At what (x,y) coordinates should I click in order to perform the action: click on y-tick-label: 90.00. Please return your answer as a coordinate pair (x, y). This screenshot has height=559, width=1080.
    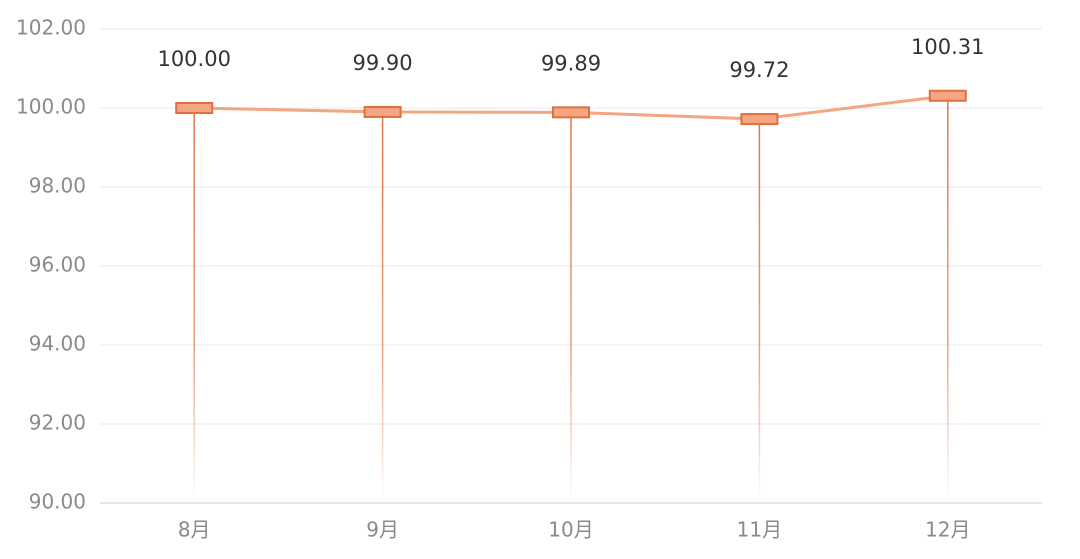
    Looking at the image, I should click on (57, 502).